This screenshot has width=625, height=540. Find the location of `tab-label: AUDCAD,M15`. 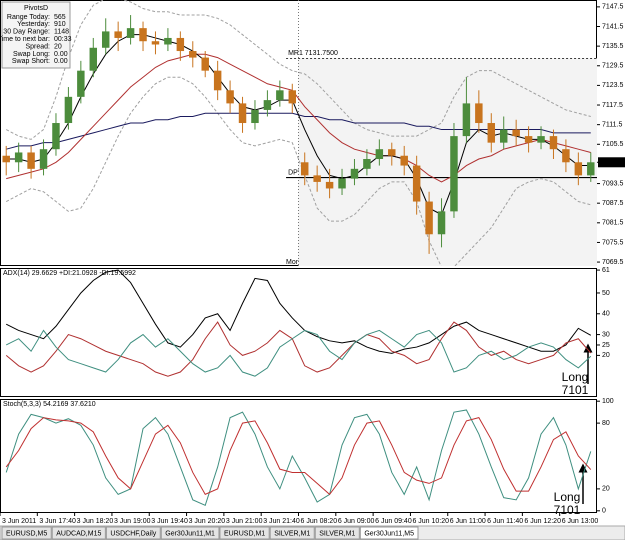

tab-label: AUDCAD,M15 is located at coordinates (78, 533).